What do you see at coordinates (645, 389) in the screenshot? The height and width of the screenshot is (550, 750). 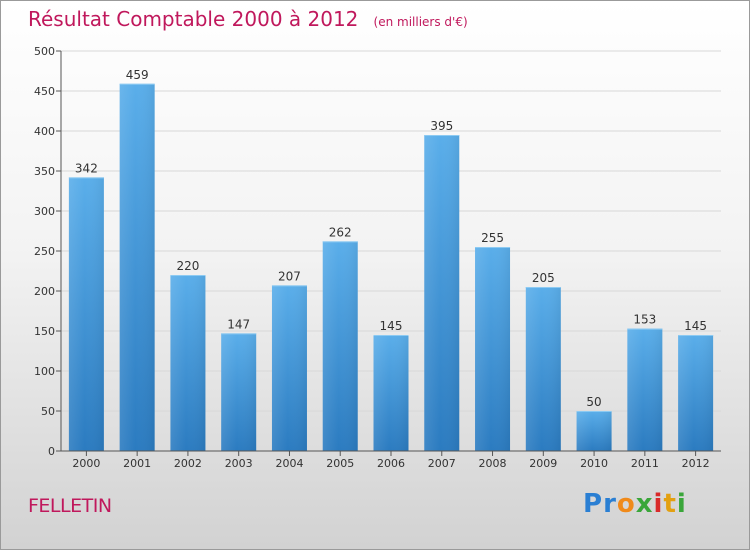 I see `bar-shine-2011` at bounding box center [645, 389].